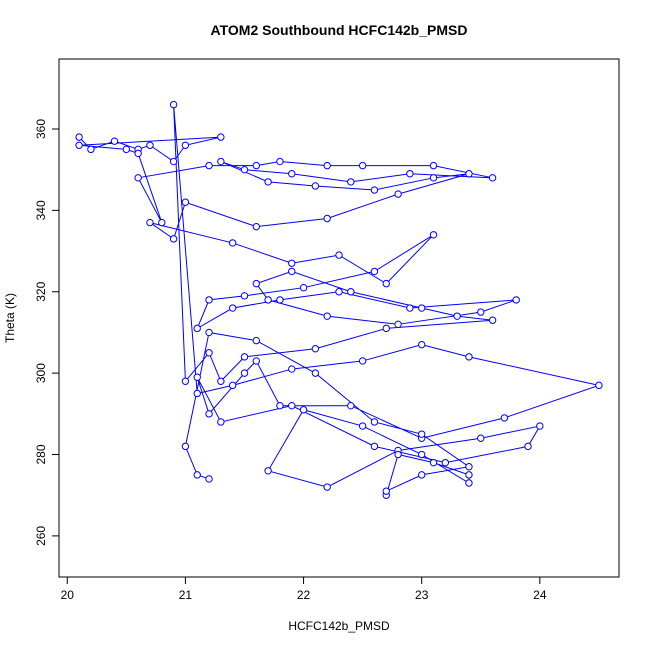 Image resolution: width=650 pixels, height=655 pixels. What do you see at coordinates (41, 129) in the screenshot?
I see `y-tick-label: 360` at bounding box center [41, 129].